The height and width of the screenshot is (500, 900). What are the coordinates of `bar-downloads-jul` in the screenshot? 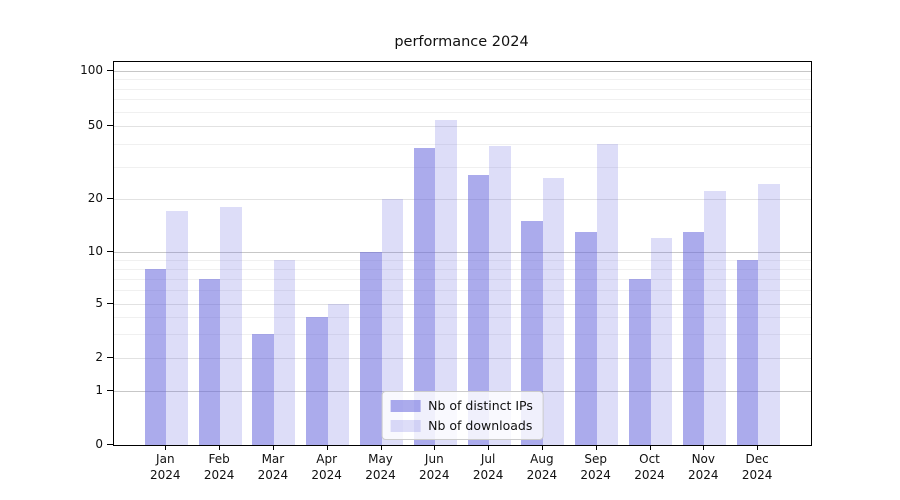 It's located at (500, 295).